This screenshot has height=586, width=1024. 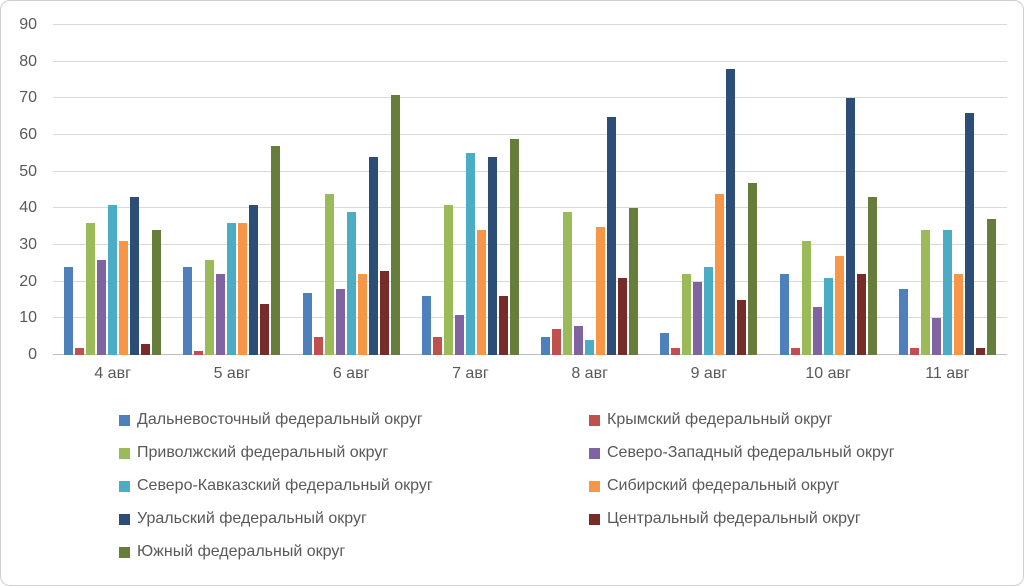 What do you see at coordinates (351, 373) in the screenshot?
I see `x-tick-label: 6 авг` at bounding box center [351, 373].